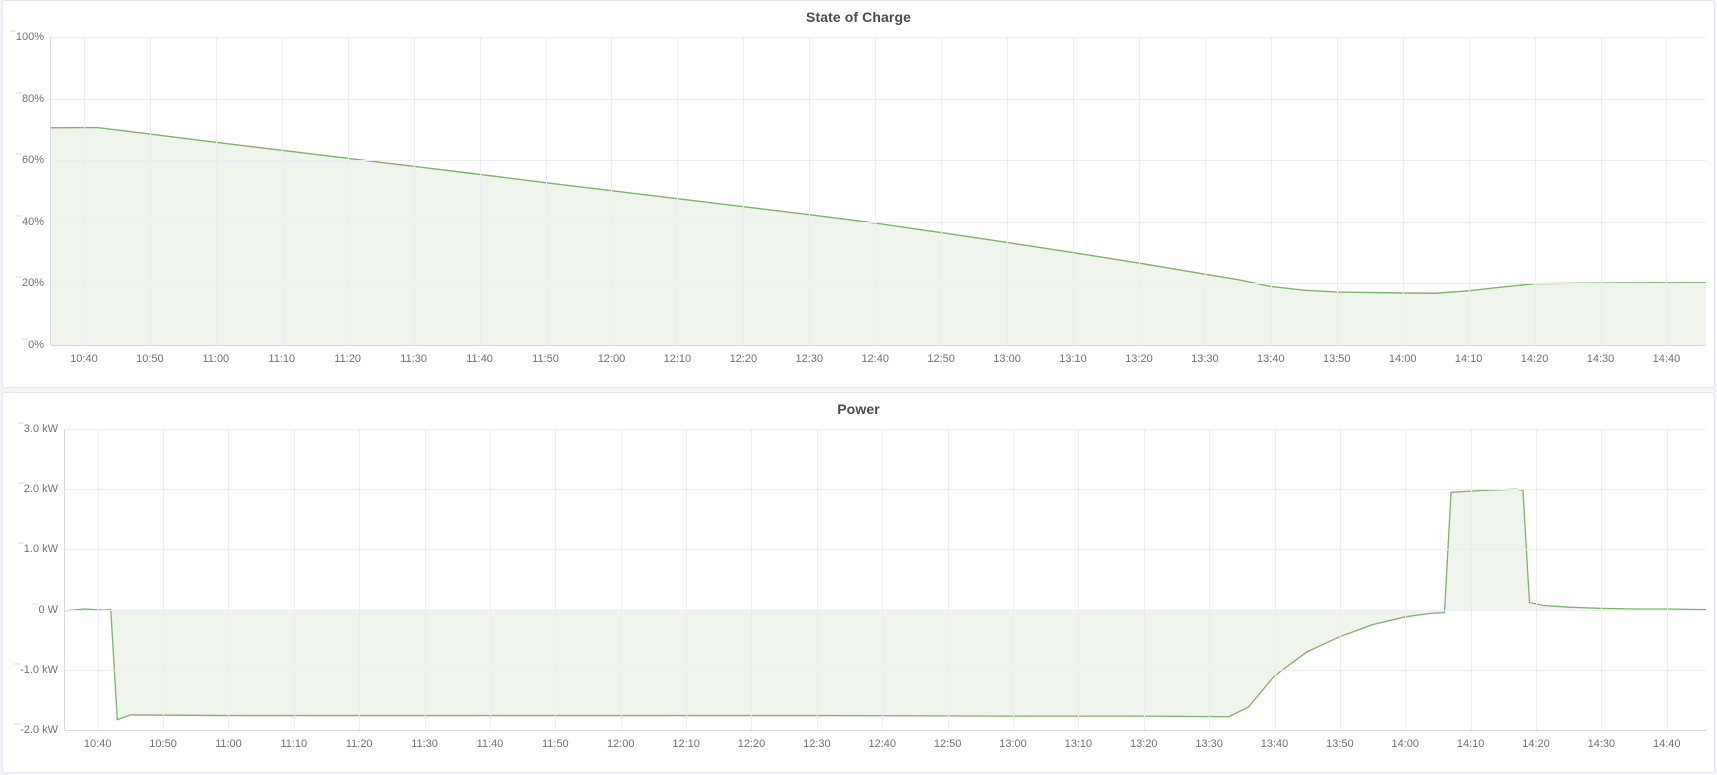 This screenshot has width=1717, height=775. I want to click on x-tick-soc-1120: 11:20, so click(348, 359).